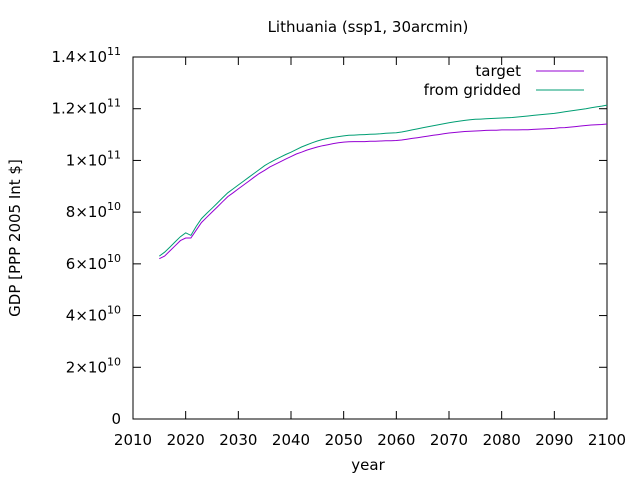 The width and height of the screenshot is (640, 480). What do you see at coordinates (291, 440) in the screenshot?
I see `x-tick-label: 2040` at bounding box center [291, 440].